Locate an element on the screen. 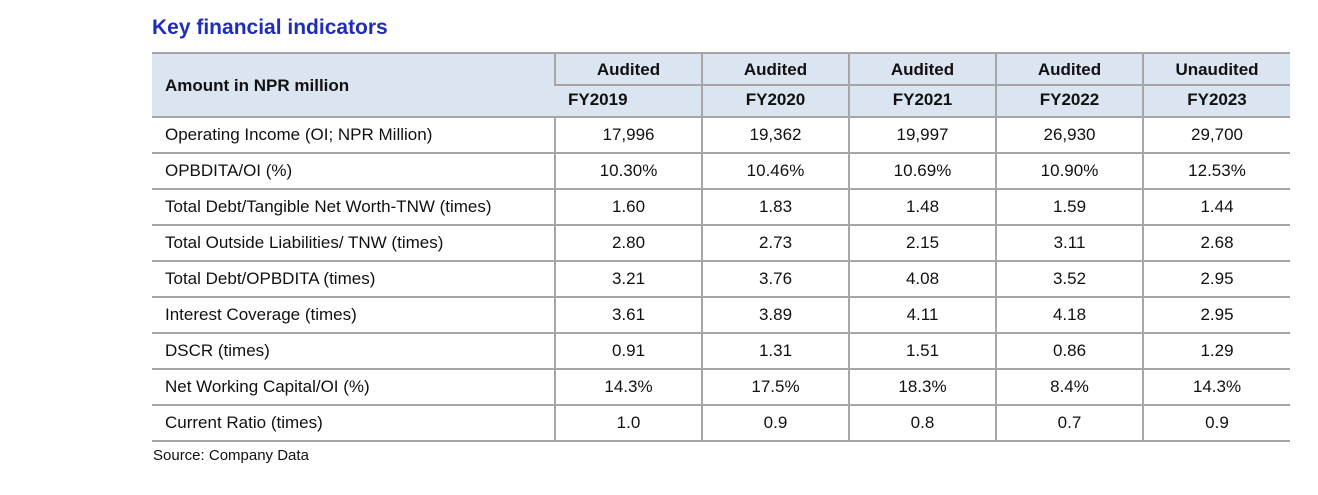 The height and width of the screenshot is (495, 1318). value-cell: 26,930 is located at coordinates (1069, 135).